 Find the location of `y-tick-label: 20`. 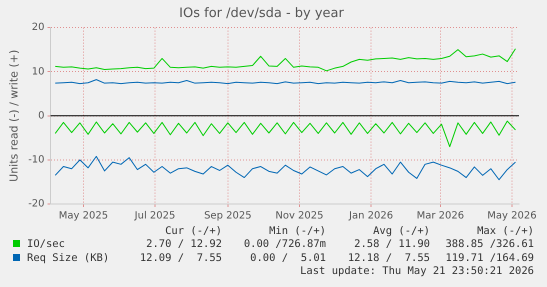

y-tick-label: 20 is located at coordinates (38, 28).